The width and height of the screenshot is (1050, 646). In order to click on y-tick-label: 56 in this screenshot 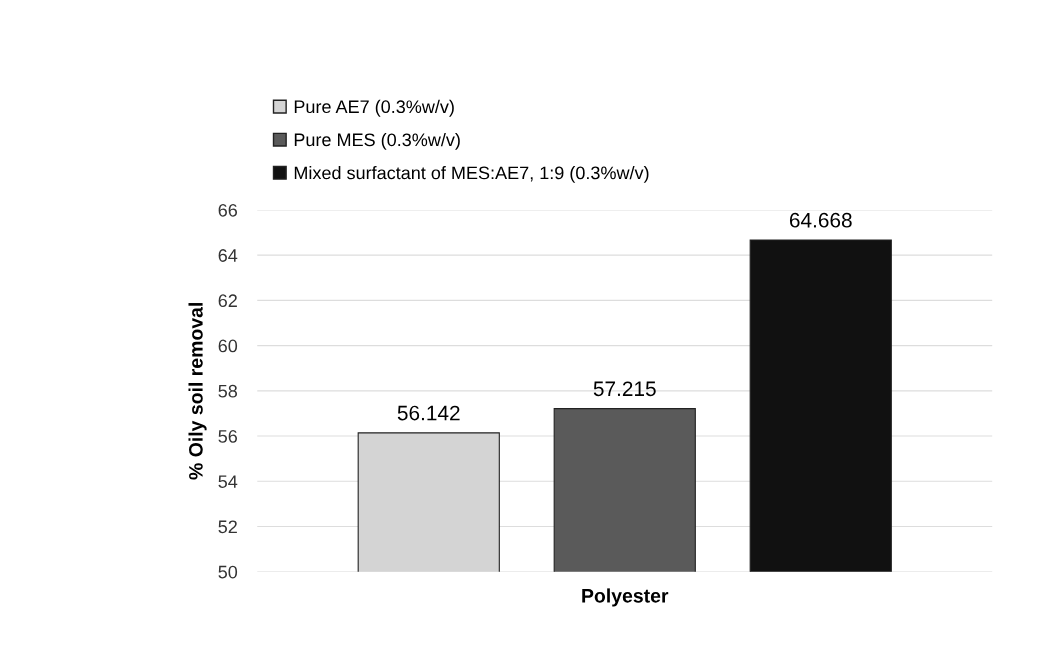, I will do `click(228, 436)`.